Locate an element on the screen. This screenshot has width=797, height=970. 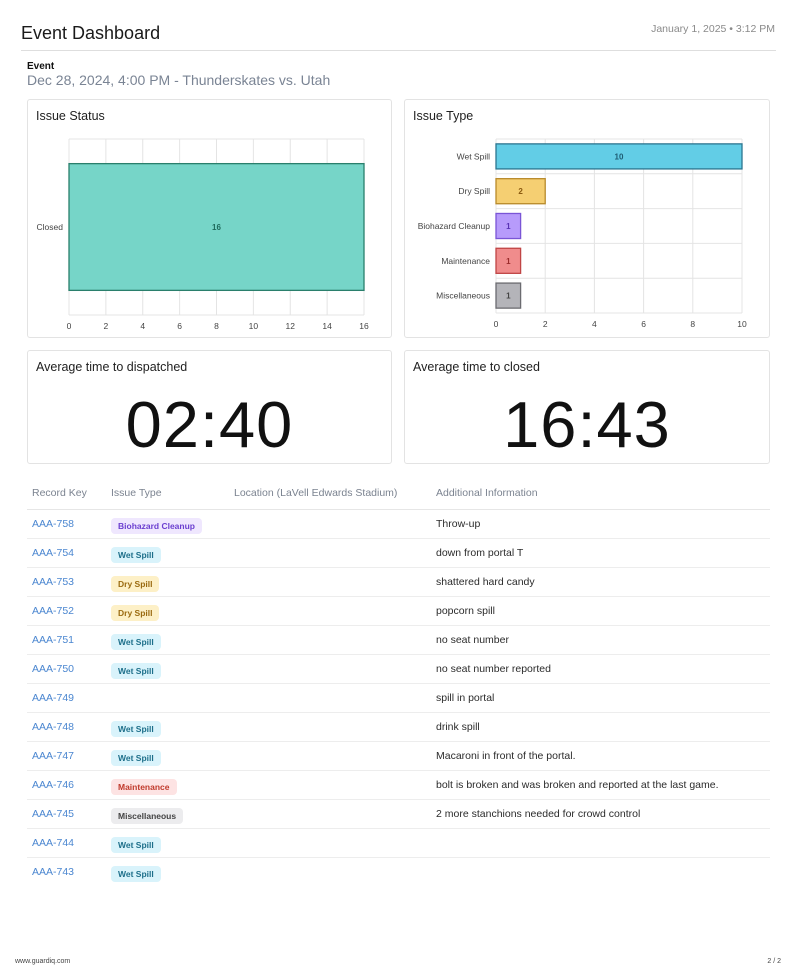
header-issue-type: Issue Type is located at coordinates (136, 493).